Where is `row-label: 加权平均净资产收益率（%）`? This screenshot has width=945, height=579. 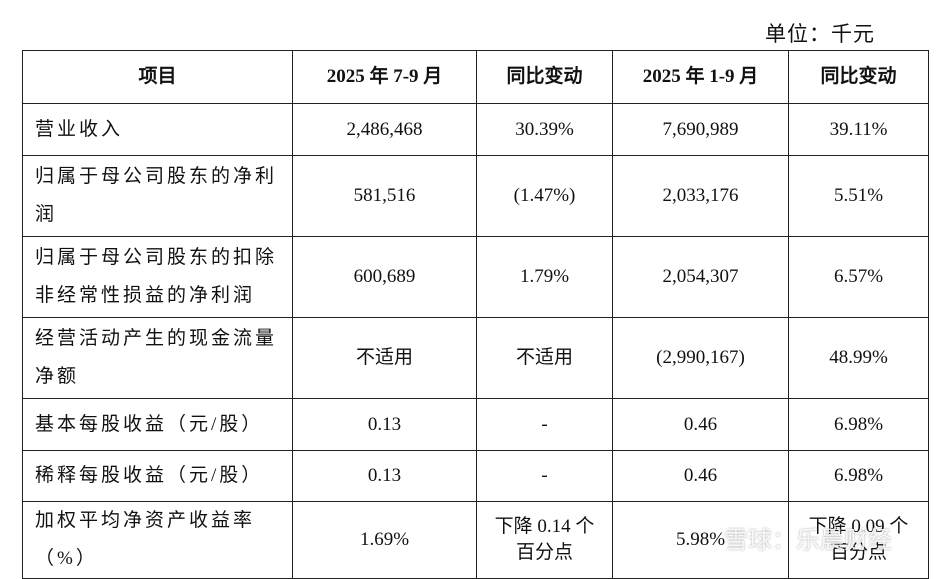
row-label: 加权平均净资产收益率（%） is located at coordinates (157, 540).